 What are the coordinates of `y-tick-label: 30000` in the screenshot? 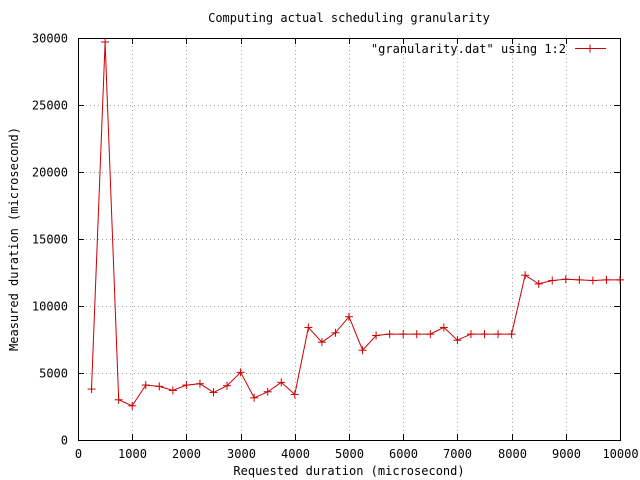 It's located at (50, 39).